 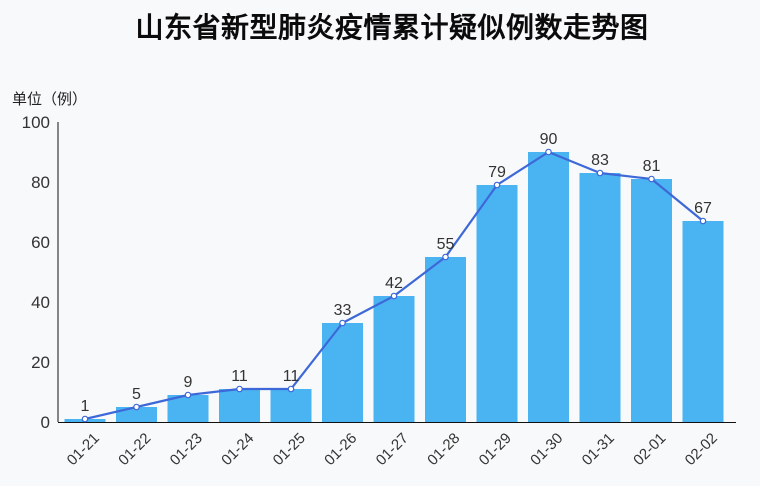 I want to click on value-label-01-28: 55, so click(x=446, y=244).